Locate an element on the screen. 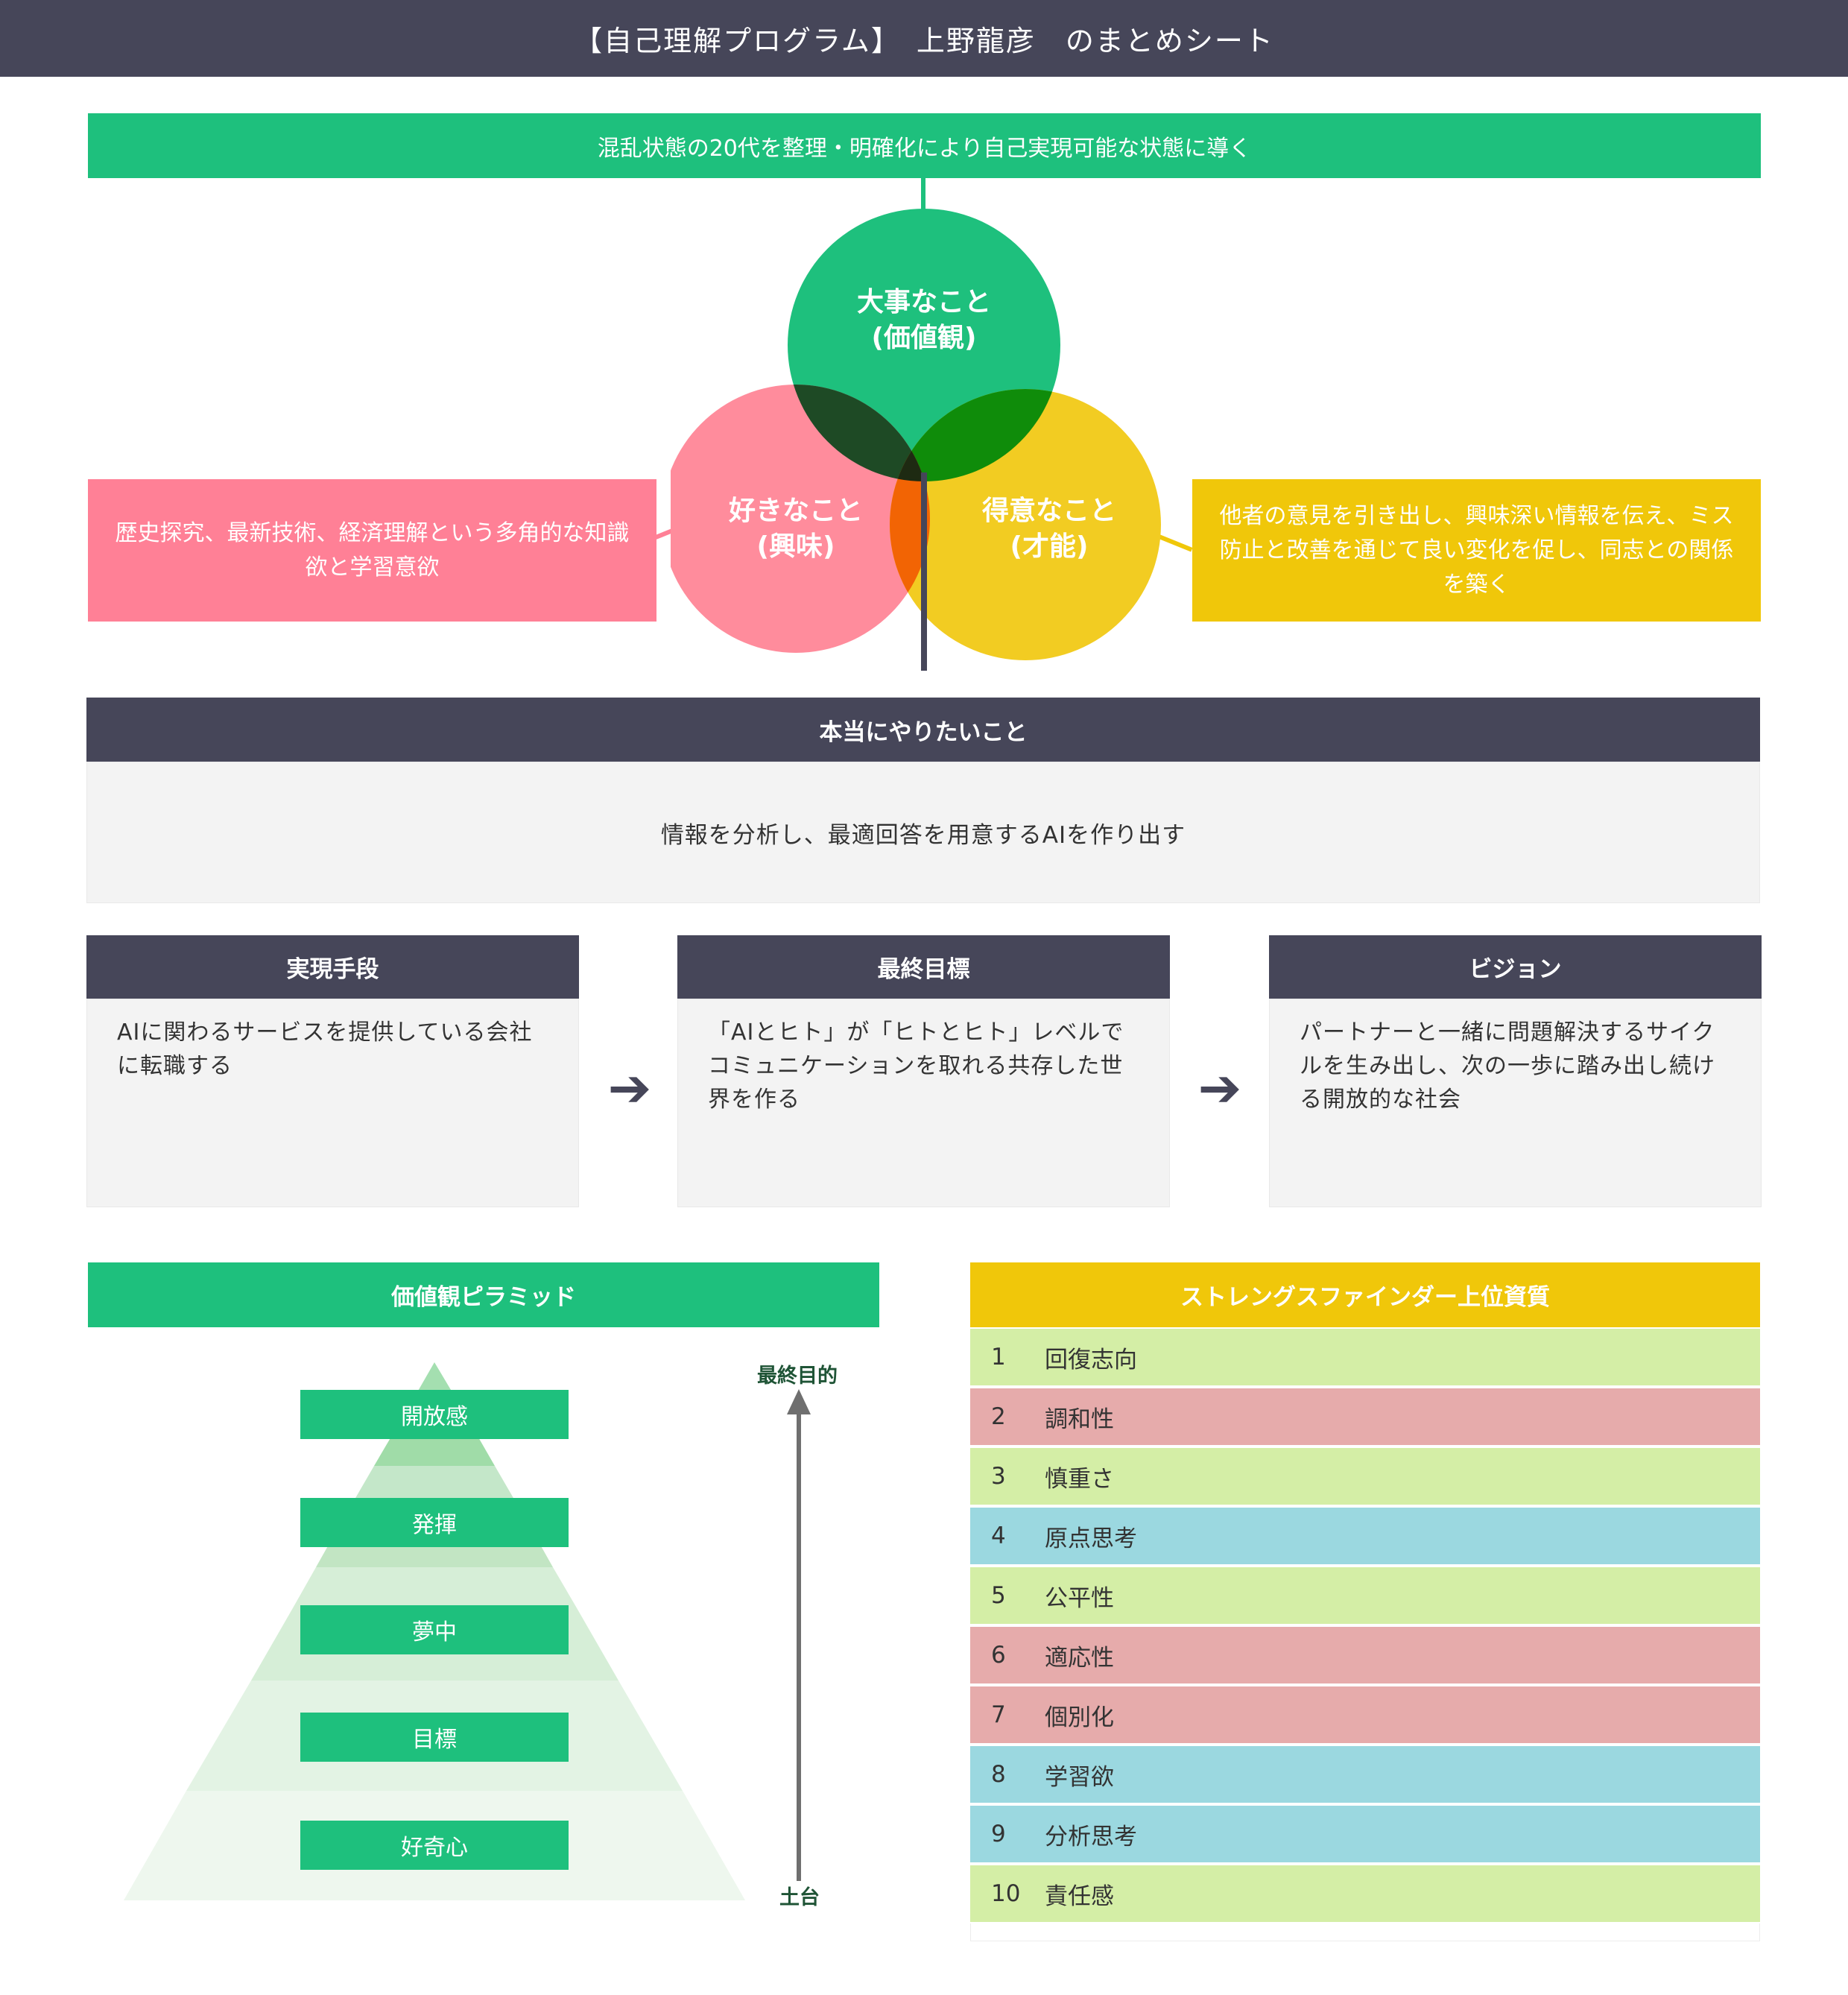 This screenshot has width=1848, height=1995. axis-top-label: 最終目的 is located at coordinates (798, 1376).